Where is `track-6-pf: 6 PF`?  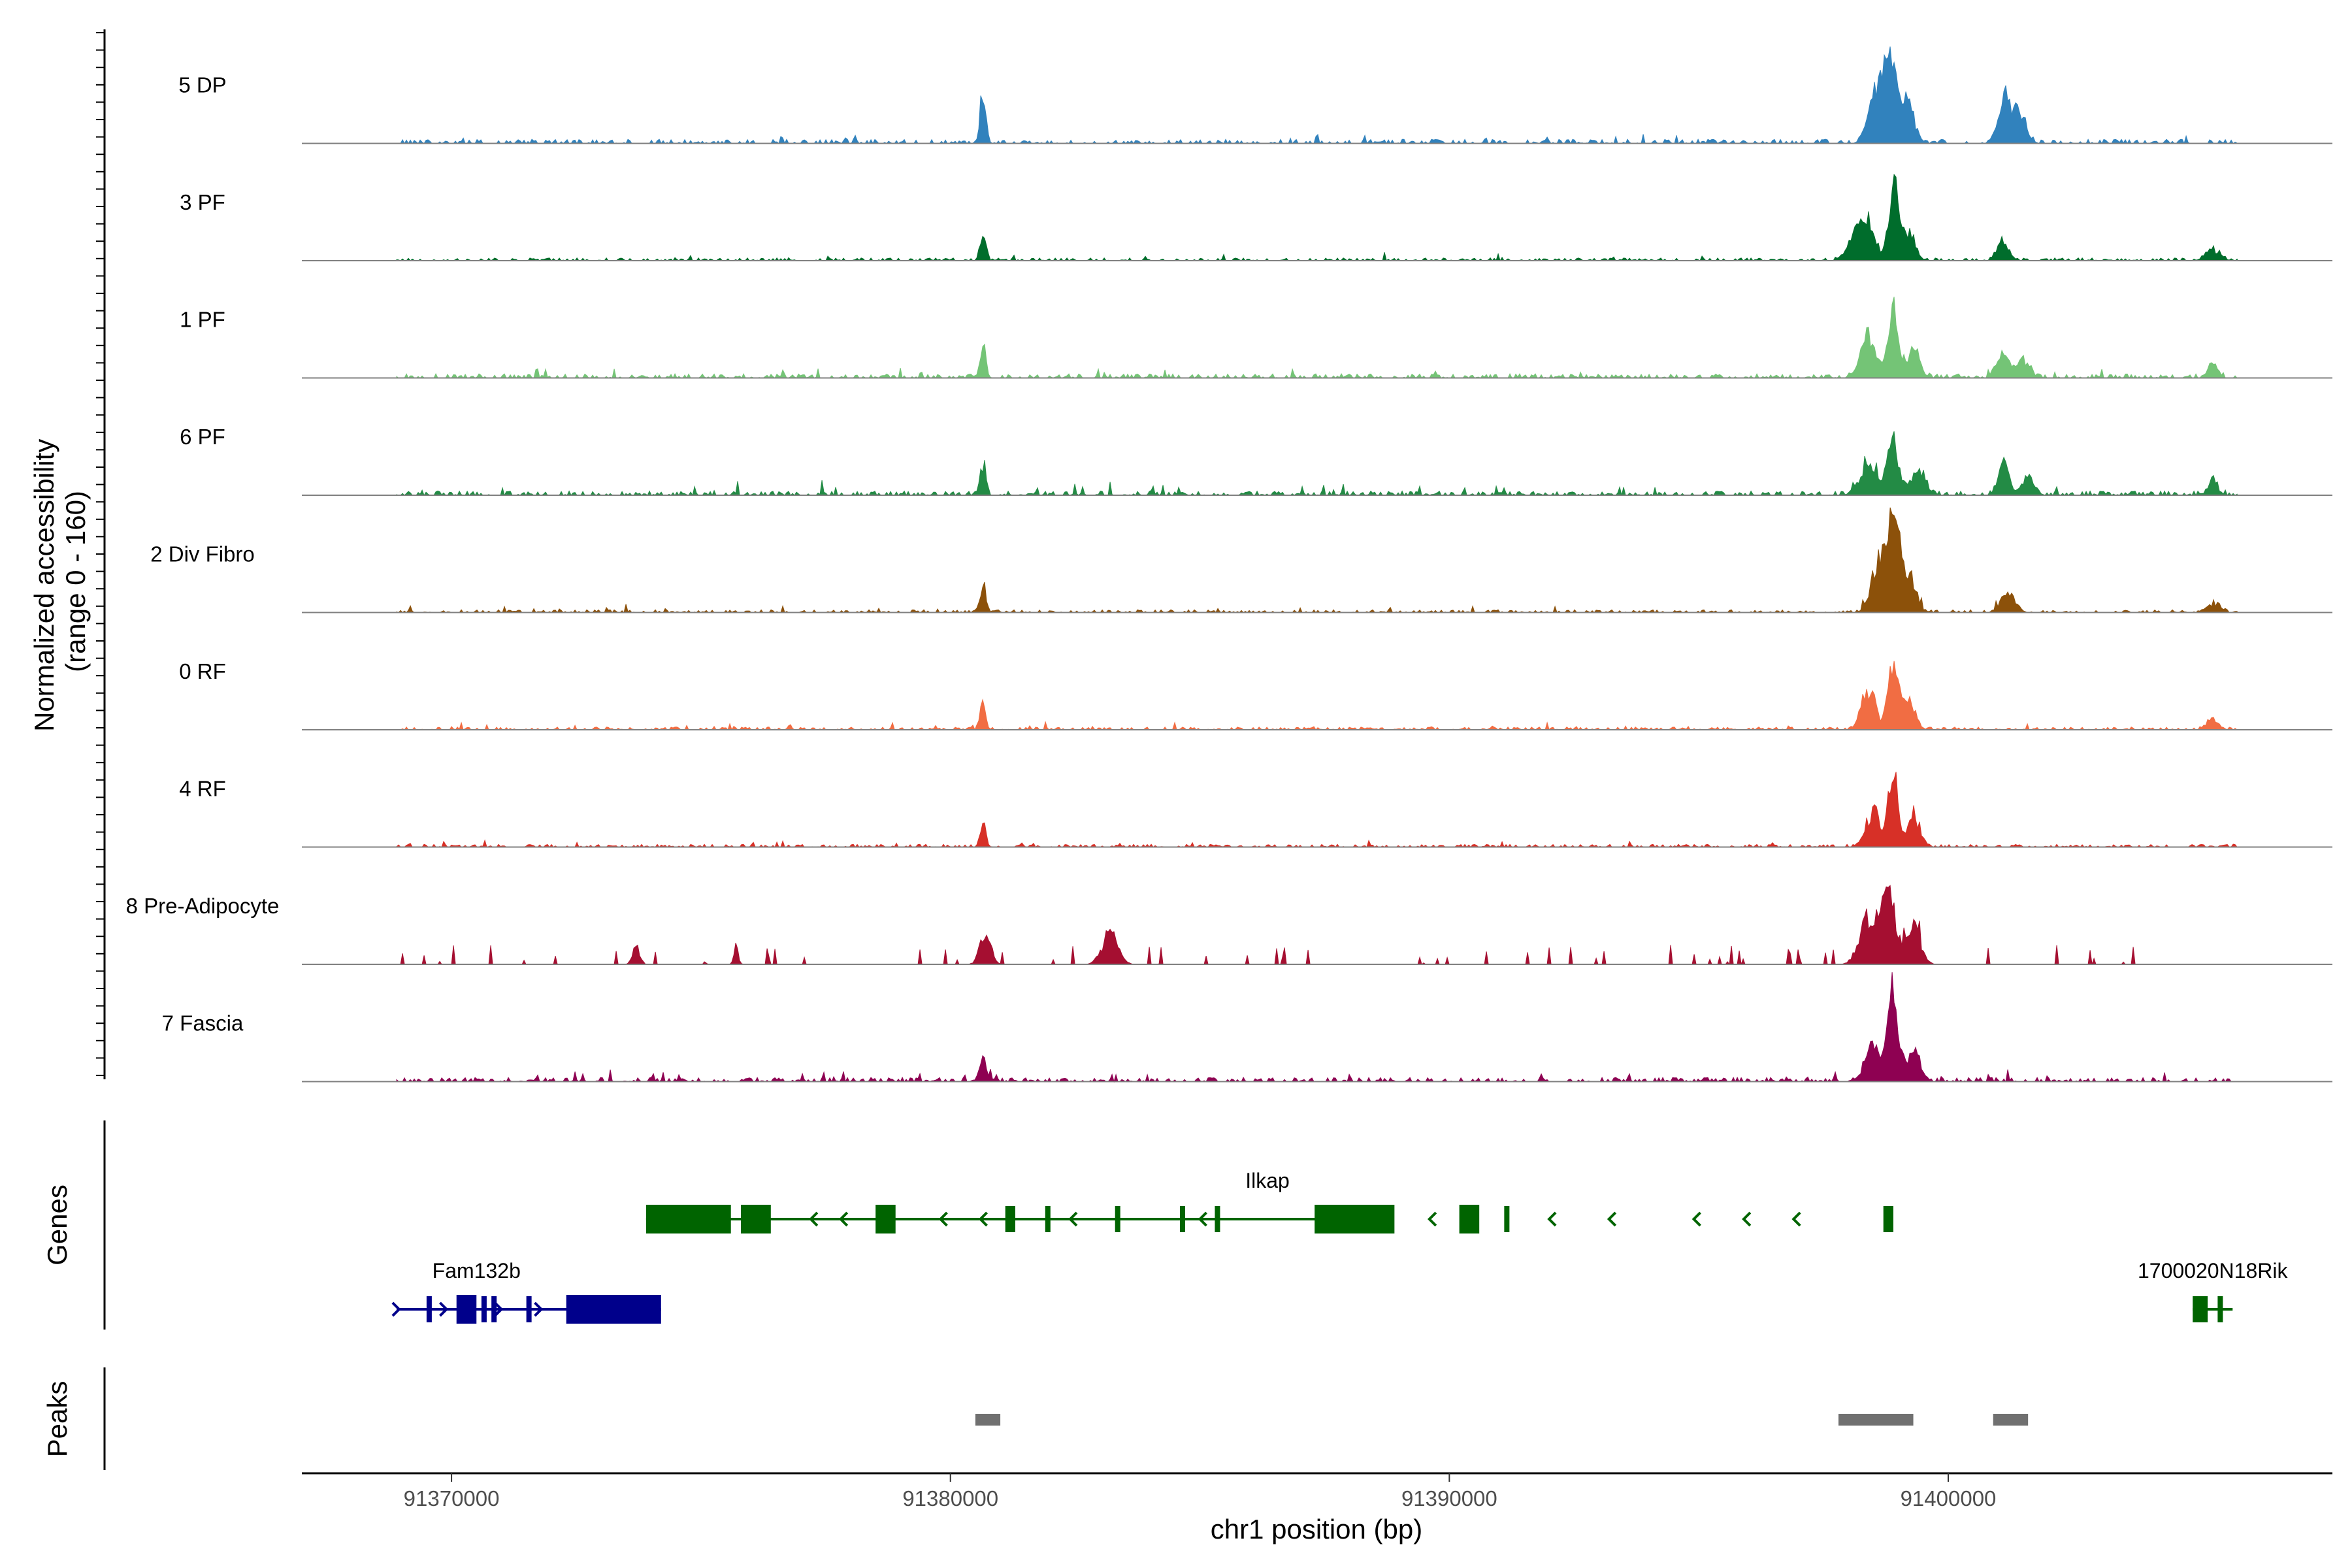 track-6-pf: 6 PF is located at coordinates (1256, 461).